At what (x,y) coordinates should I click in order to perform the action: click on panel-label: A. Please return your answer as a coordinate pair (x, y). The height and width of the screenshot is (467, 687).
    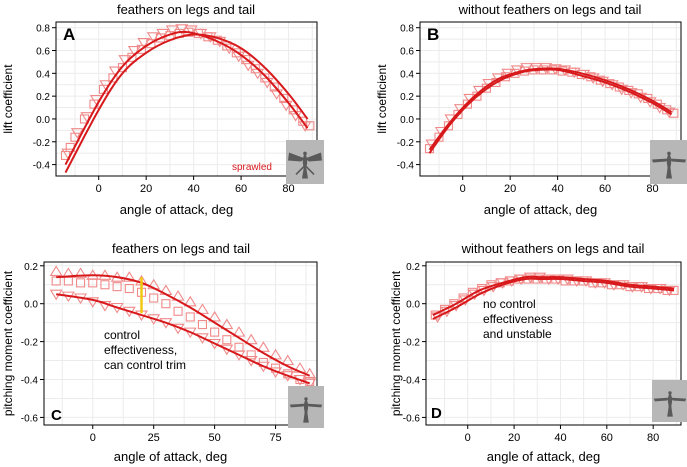
    Looking at the image, I should click on (69, 34).